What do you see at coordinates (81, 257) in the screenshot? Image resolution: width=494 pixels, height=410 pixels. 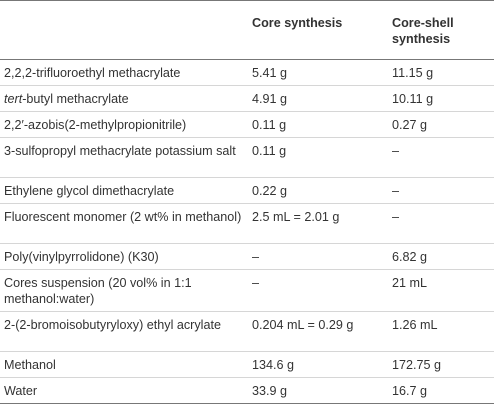 I see `reagent-label: Poly(vinylpyrrolidone) (K30)` at bounding box center [81, 257].